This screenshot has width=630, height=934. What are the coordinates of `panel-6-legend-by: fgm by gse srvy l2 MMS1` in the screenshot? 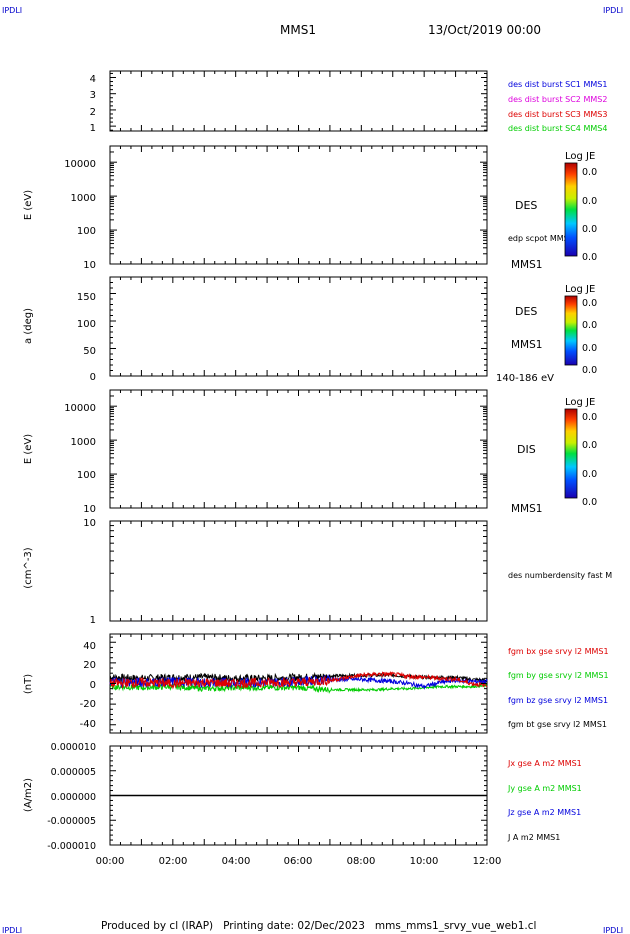 It's located at (558, 675).